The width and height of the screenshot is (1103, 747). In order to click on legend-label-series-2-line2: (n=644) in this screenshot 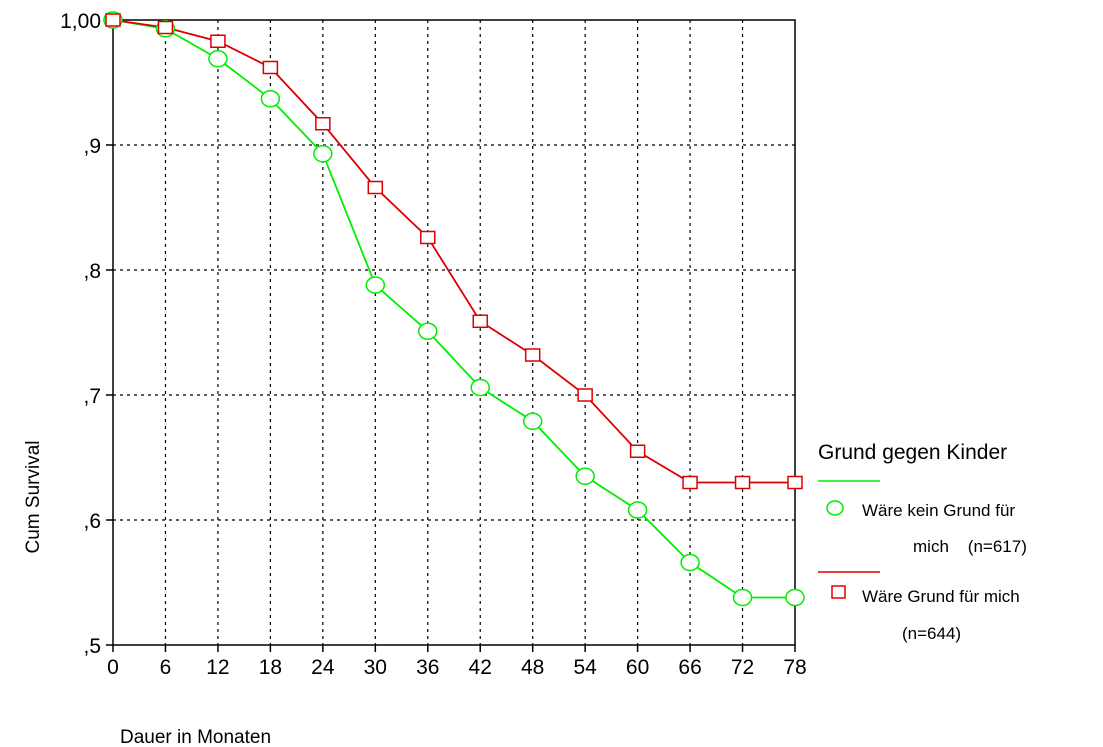, I will do `click(931, 633)`.